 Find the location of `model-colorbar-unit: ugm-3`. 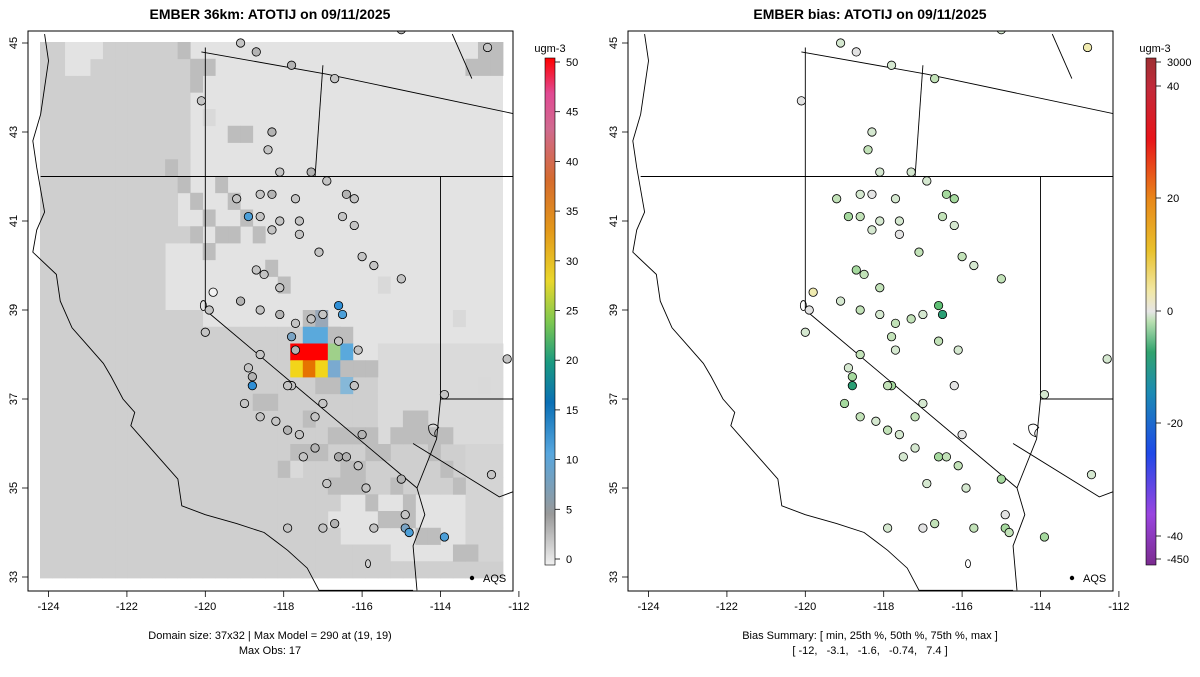

model-colorbar-unit: ugm-3 is located at coordinates (549, 49).